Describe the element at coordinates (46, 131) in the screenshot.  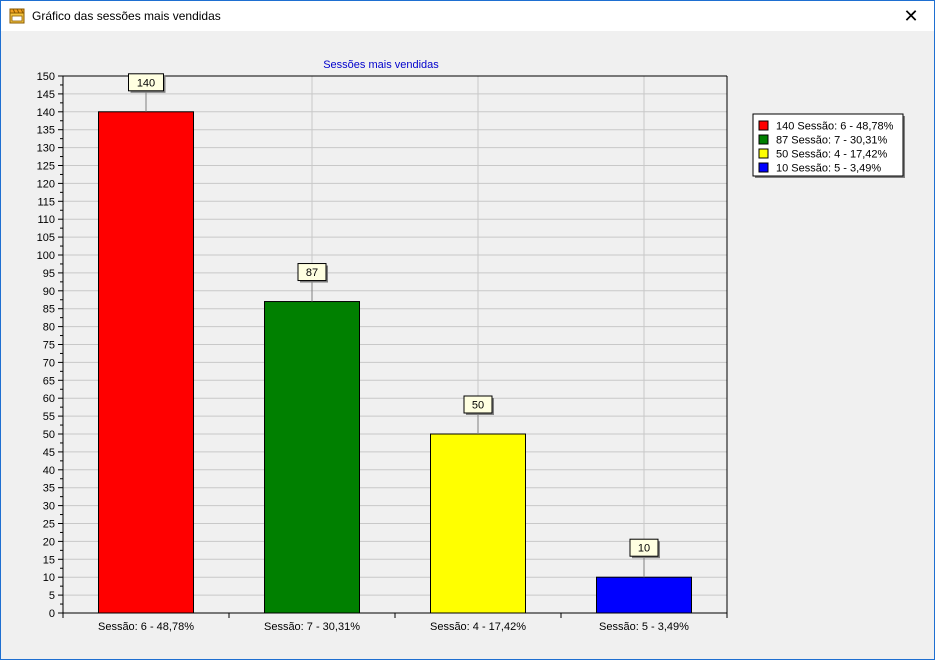
I see `y-tick-label: 135` at that location.